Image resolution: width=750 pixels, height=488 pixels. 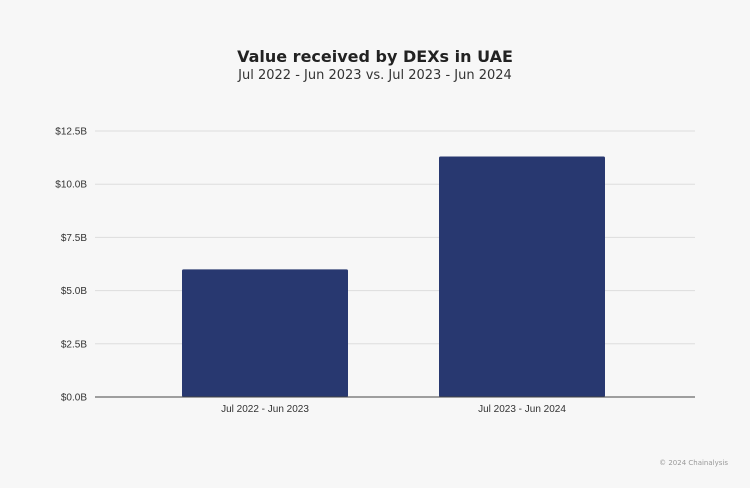 What do you see at coordinates (74, 344) in the screenshot?
I see `y-tick-label: $2.5B` at bounding box center [74, 344].